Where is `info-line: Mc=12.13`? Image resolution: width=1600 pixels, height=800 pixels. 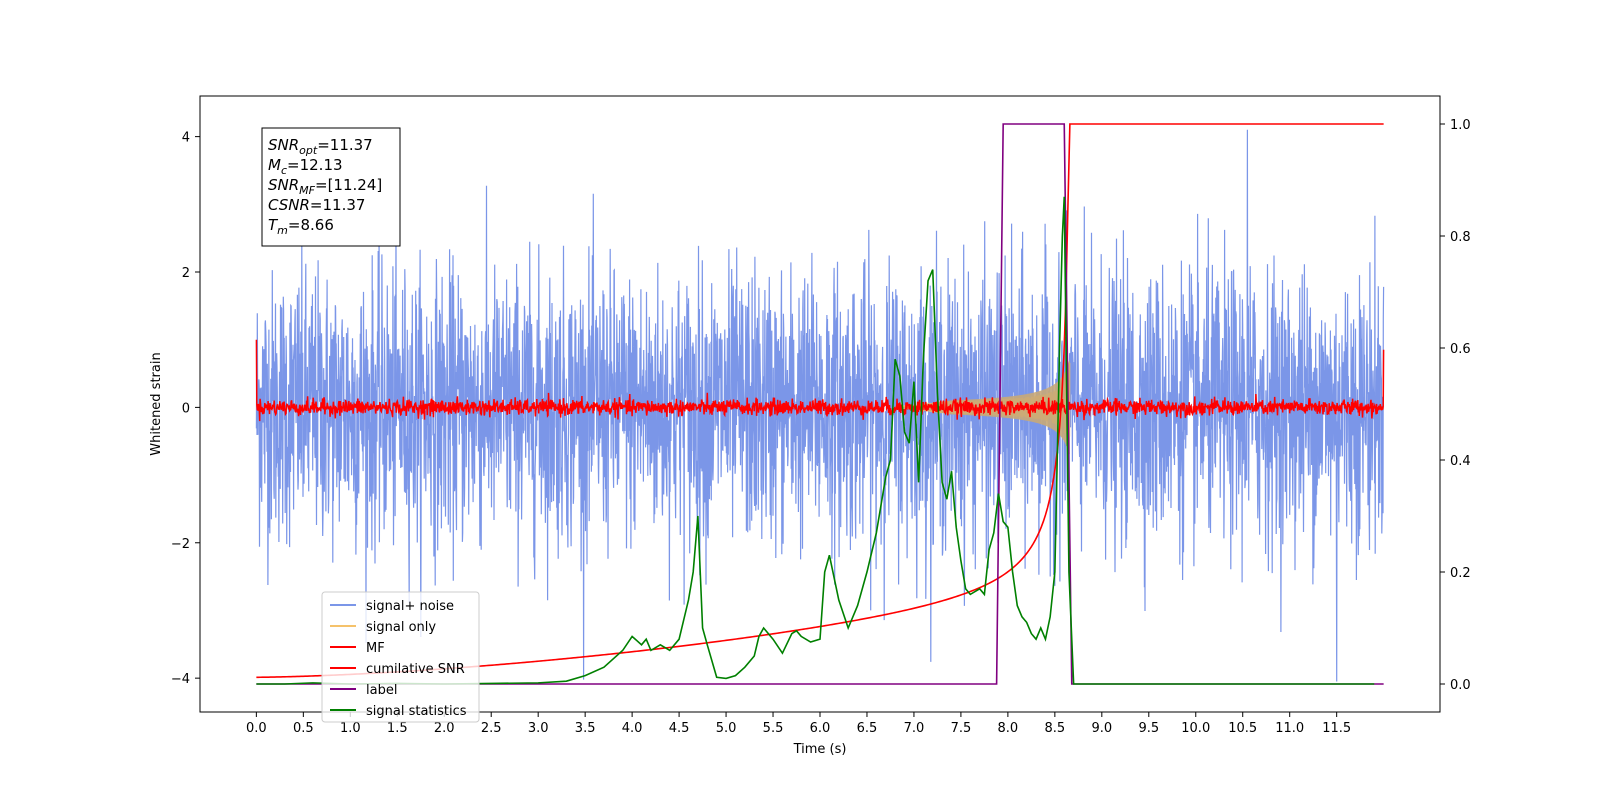
info-line: Mc=12.13 is located at coordinates (305, 166).